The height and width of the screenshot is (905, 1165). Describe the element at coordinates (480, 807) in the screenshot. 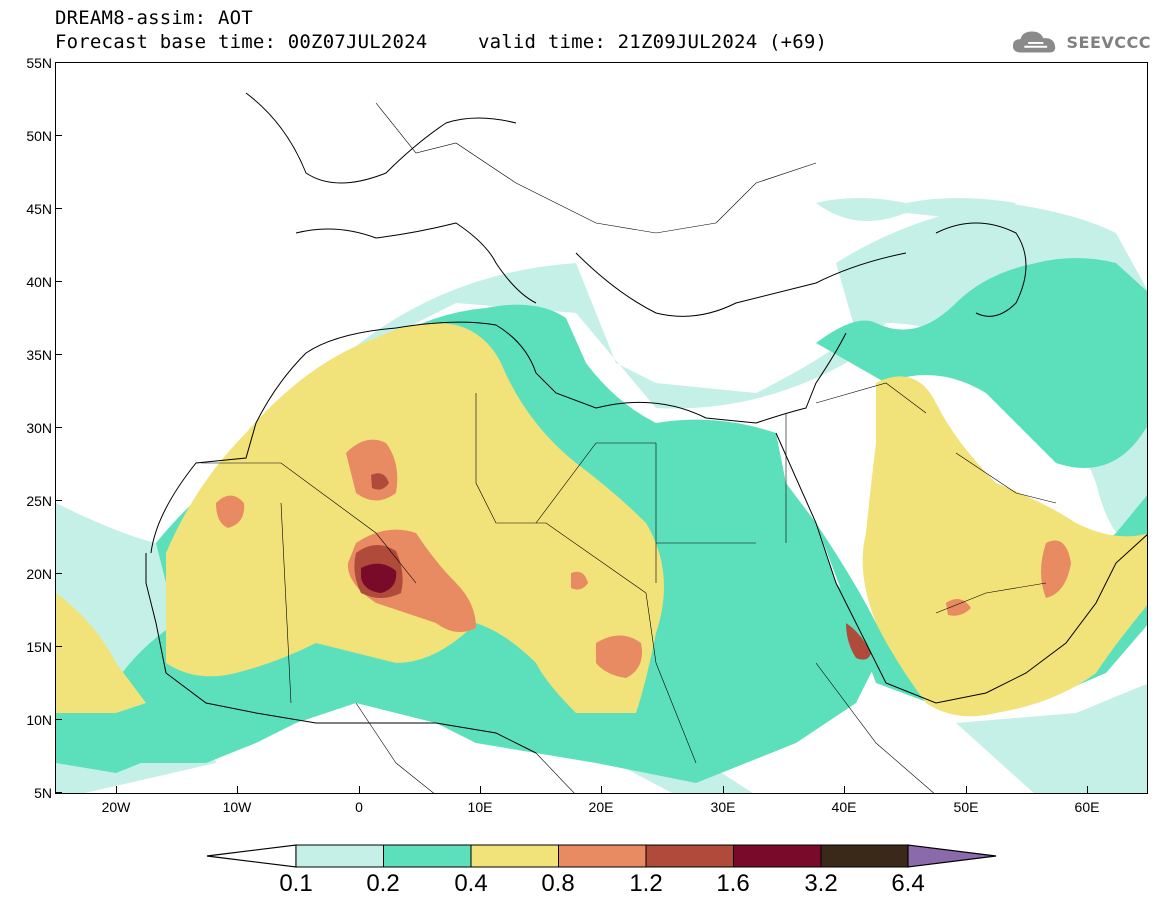

I see `lon-label-10e: 10E` at that location.